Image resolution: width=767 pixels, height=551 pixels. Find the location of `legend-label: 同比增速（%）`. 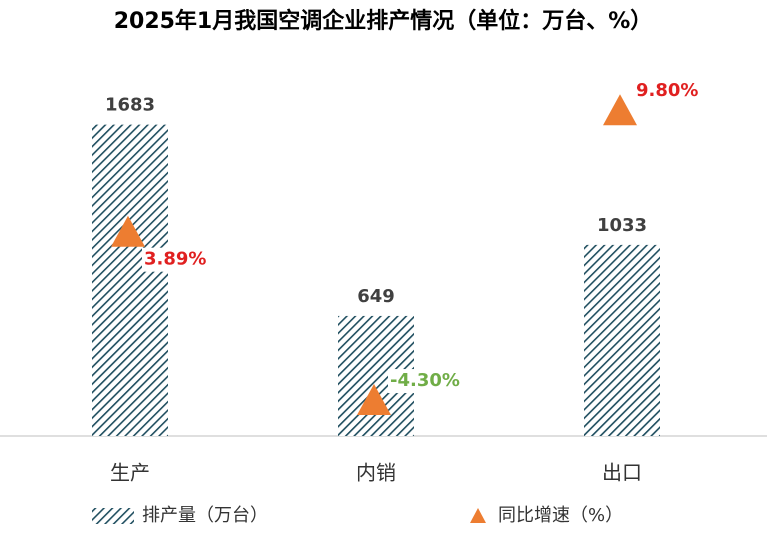

legend-label: 同比增速（%） is located at coordinates (560, 515).